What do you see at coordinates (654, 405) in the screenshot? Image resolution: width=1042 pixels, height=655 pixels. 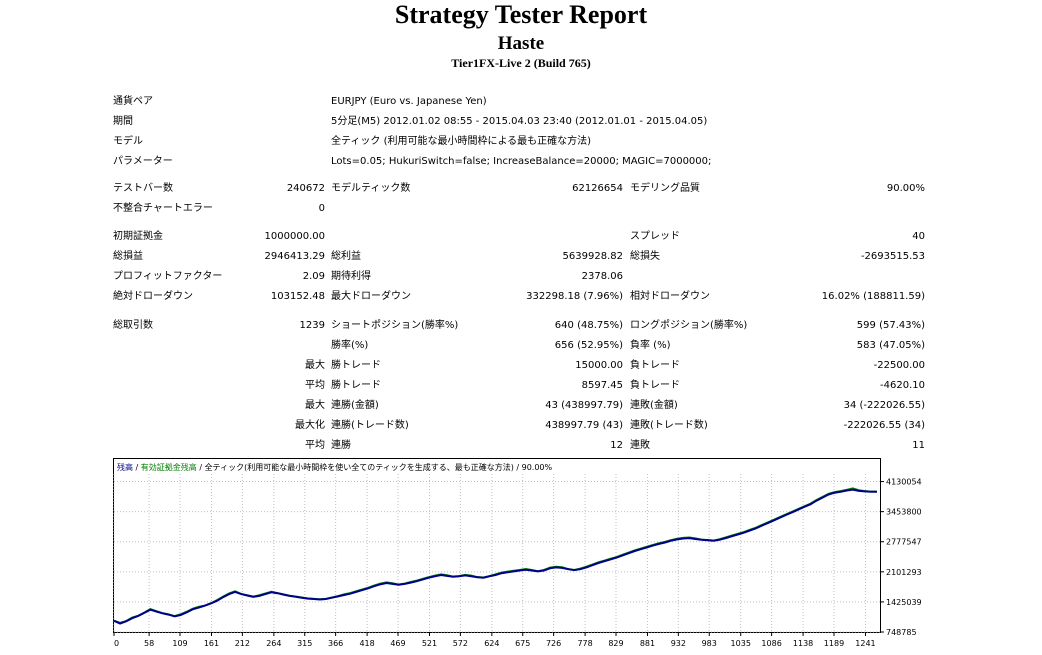 I see `consec-loss-money-label: 連敗(金額)` at bounding box center [654, 405].